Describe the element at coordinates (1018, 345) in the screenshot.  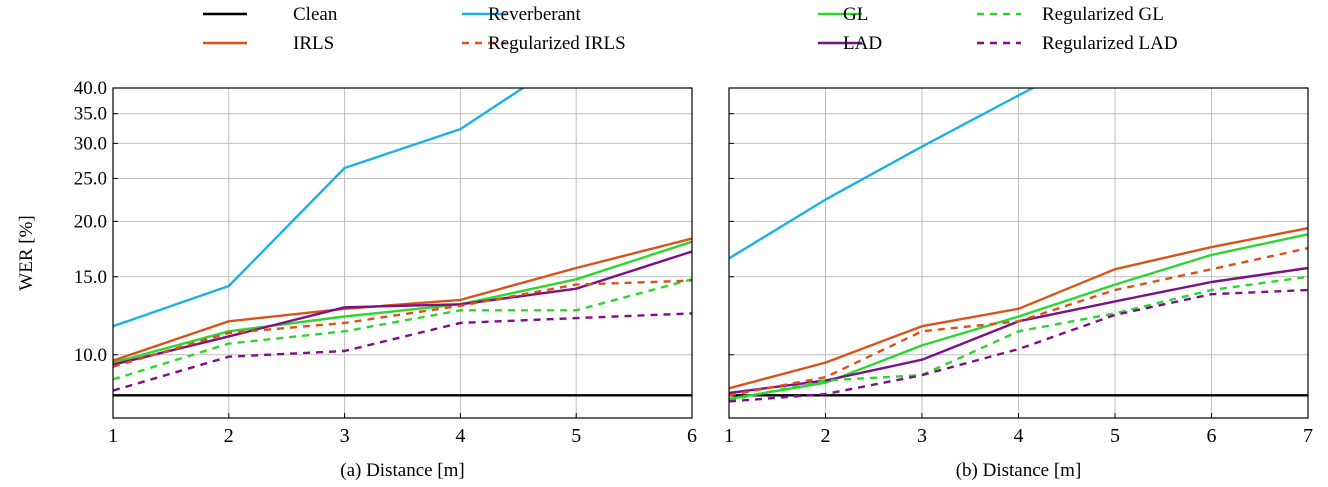
I see `series-line-regularized-lad` at that location.